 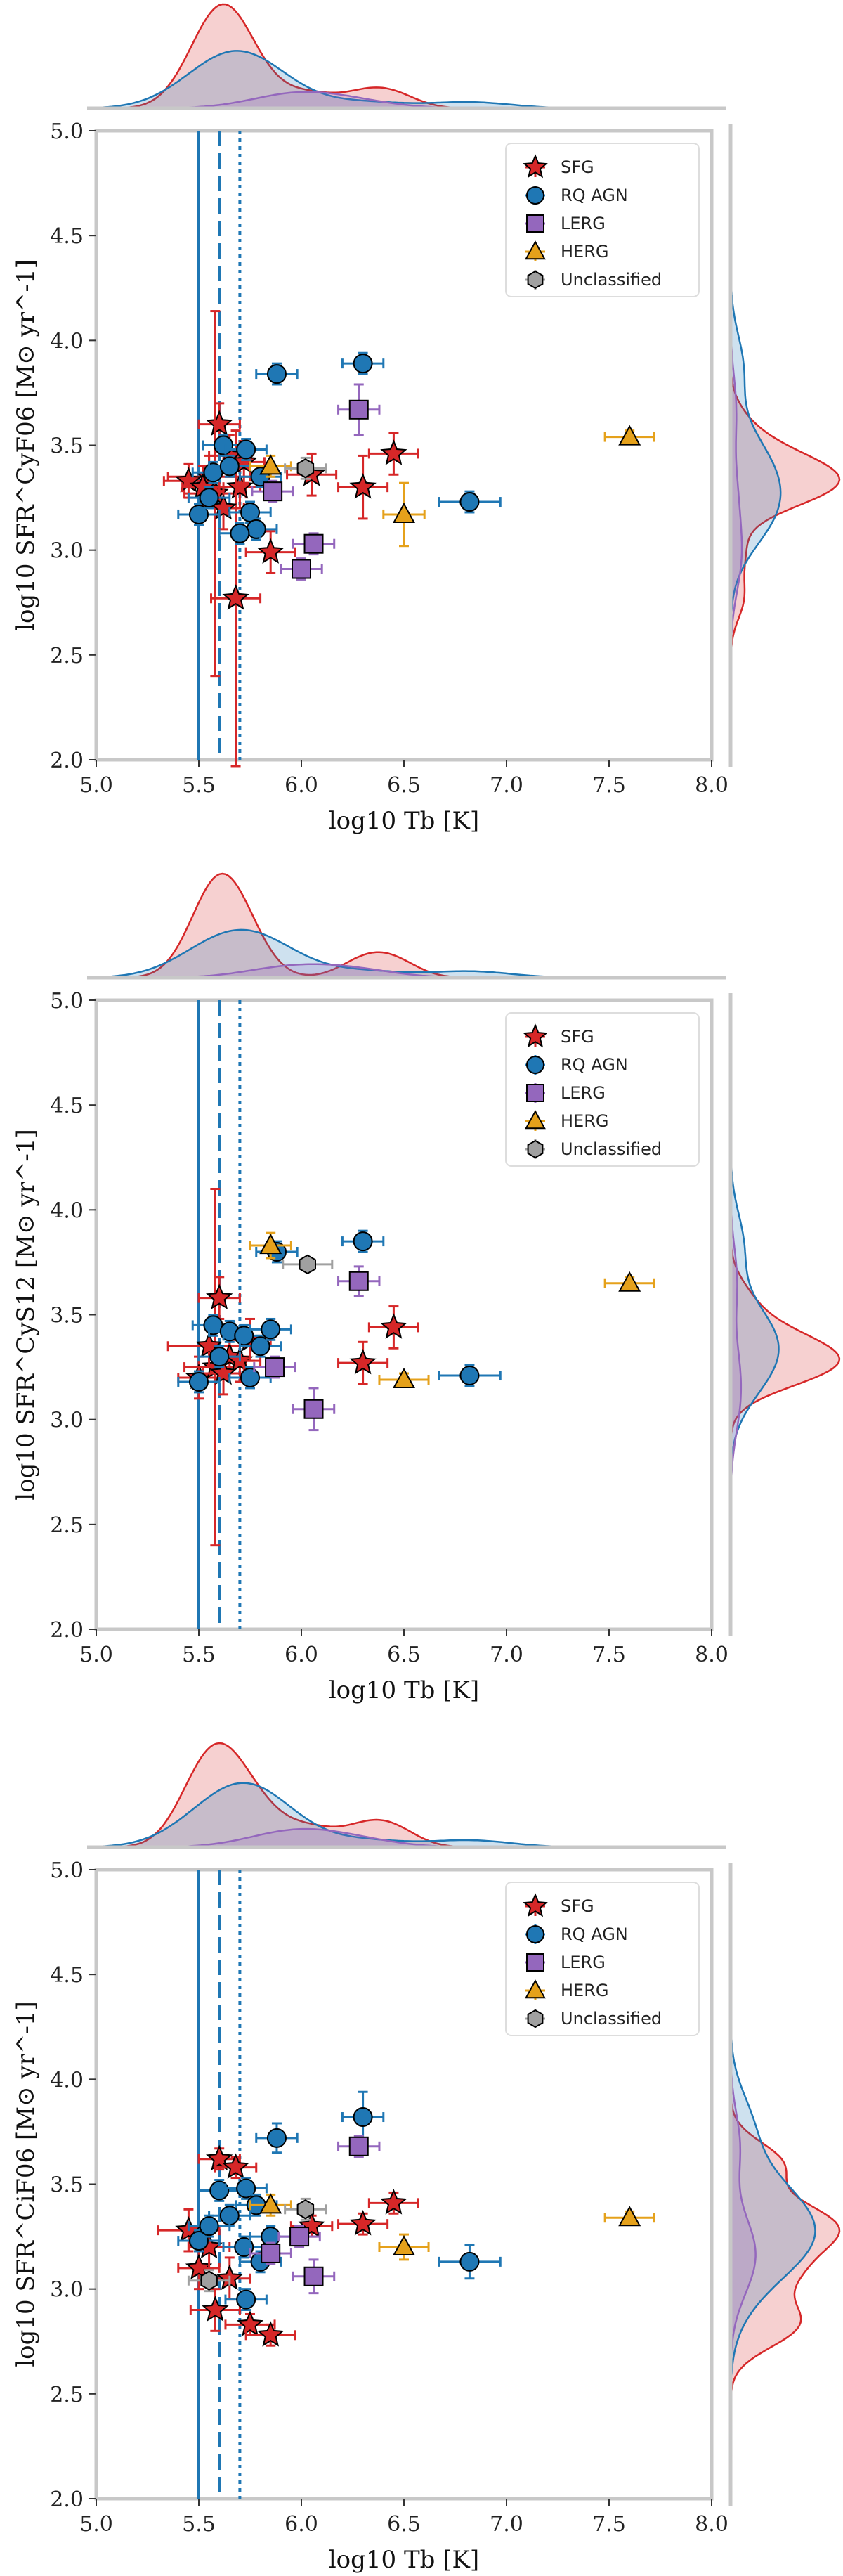 What do you see at coordinates (584, 224) in the screenshot?
I see `legend-label: LERG` at bounding box center [584, 224].